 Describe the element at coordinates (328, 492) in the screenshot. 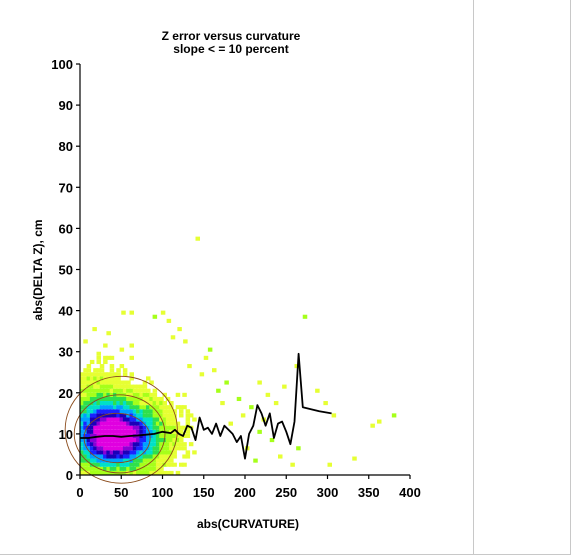

I see `x-tick-label: 300` at that location.